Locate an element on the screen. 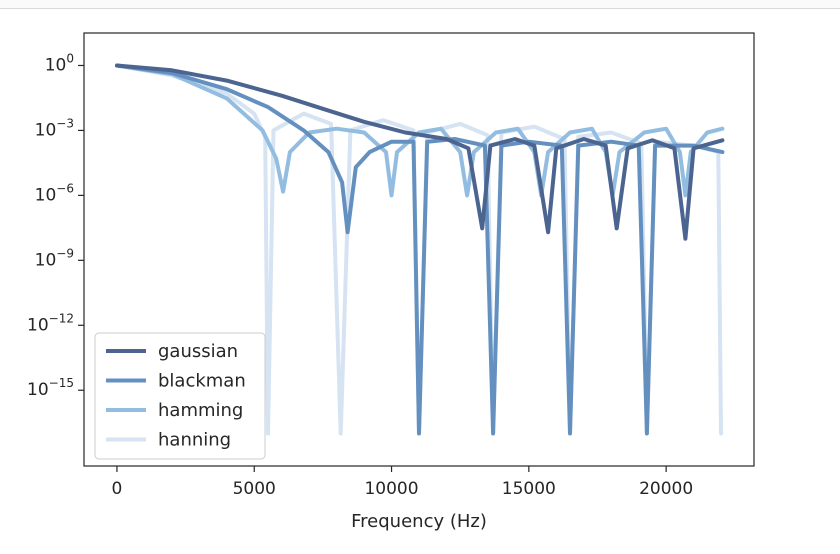 The height and width of the screenshot is (554, 840). x-tick-label: 5000 is located at coordinates (254, 489).